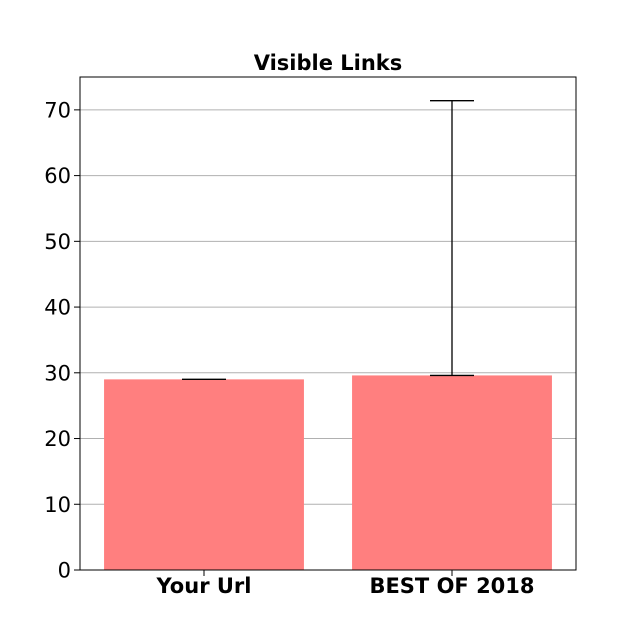  Describe the element at coordinates (345, 584) in the screenshot. I see `x-axis-ticks: Your Url BEST OF 2018` at that location.